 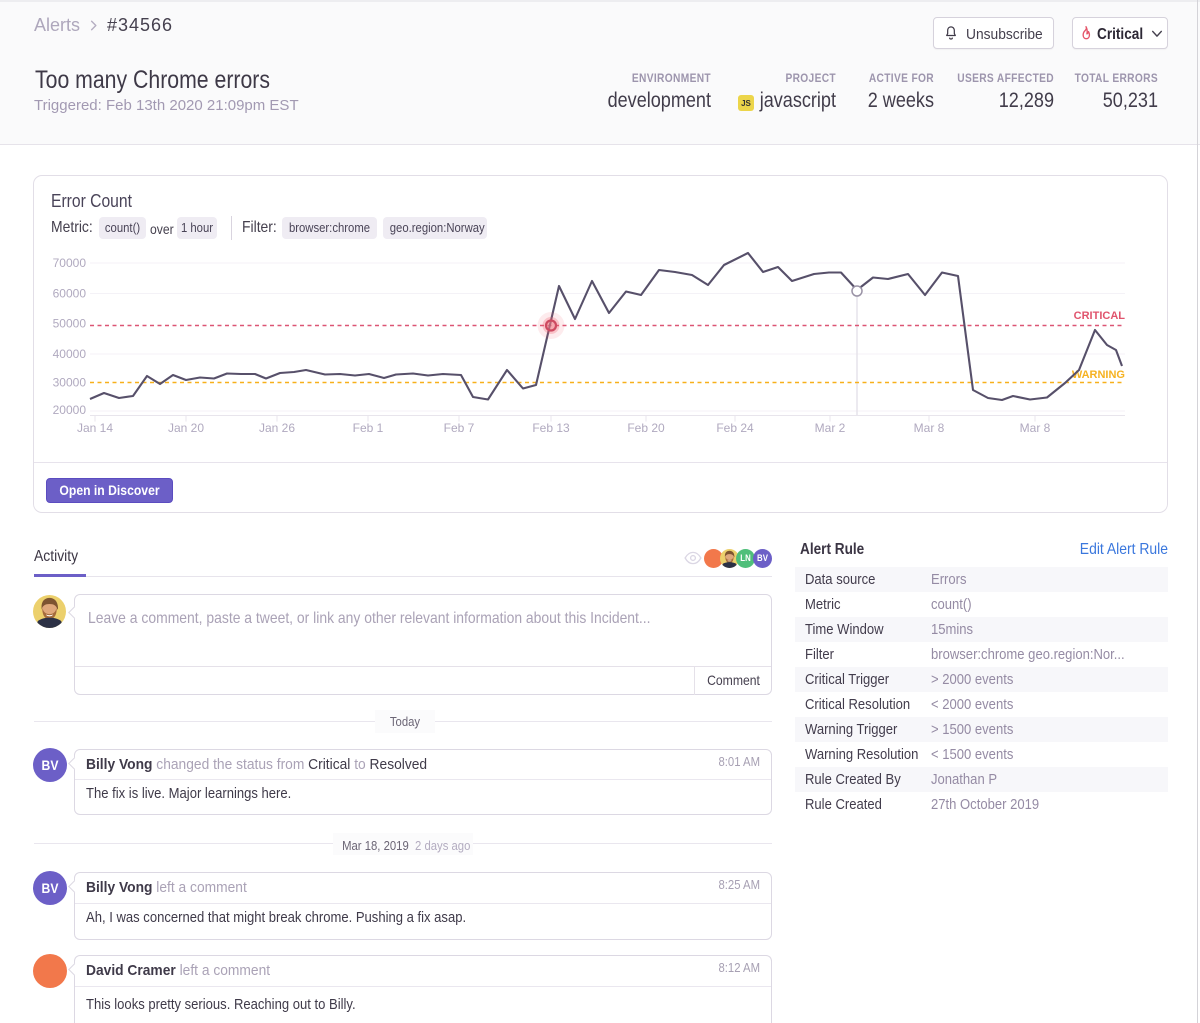 What do you see at coordinates (70, 294) in the screenshot?
I see `svg-text: 60000` at bounding box center [70, 294].